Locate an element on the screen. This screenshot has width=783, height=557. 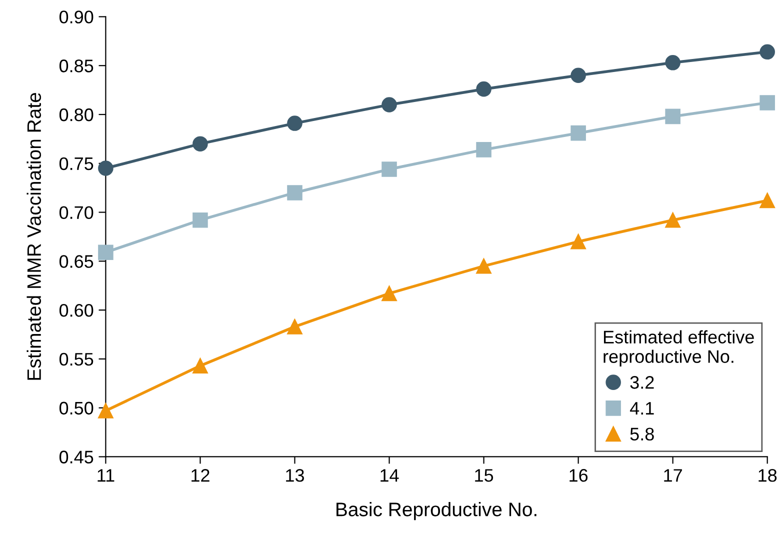
y-tick-label: 0.55 is located at coordinates (76, 359).